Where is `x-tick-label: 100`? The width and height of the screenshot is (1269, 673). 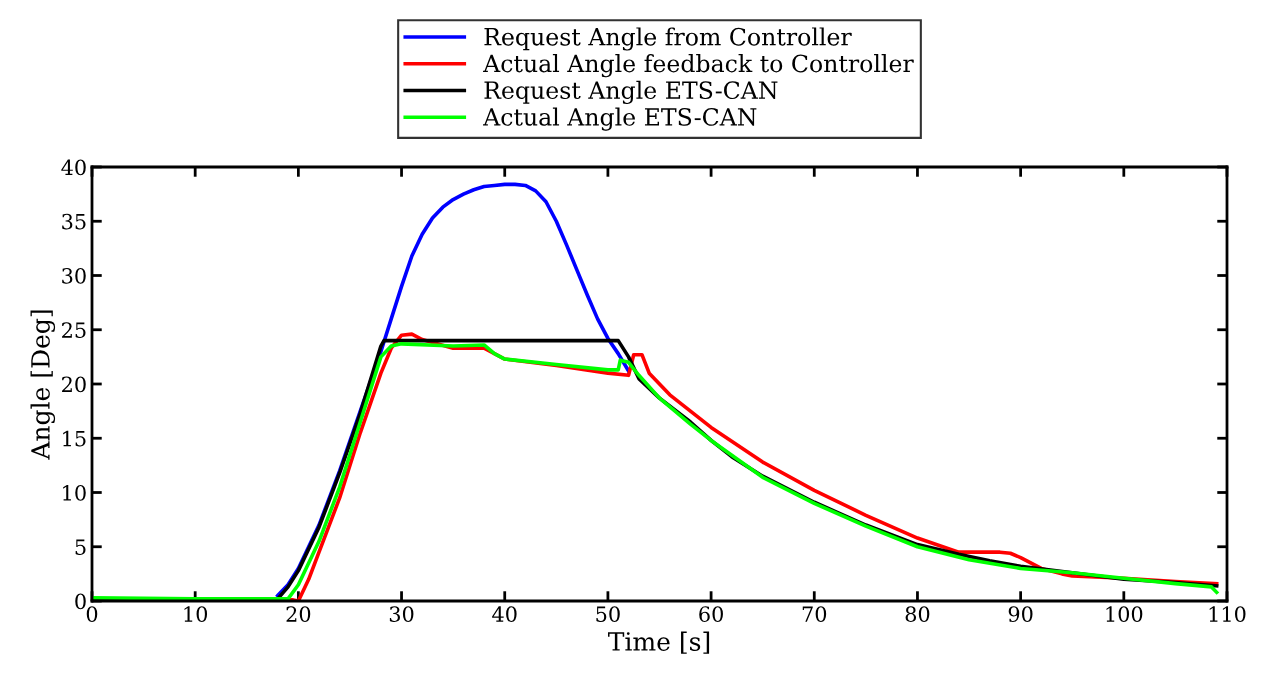 x-tick-label: 100 is located at coordinates (1124, 614).